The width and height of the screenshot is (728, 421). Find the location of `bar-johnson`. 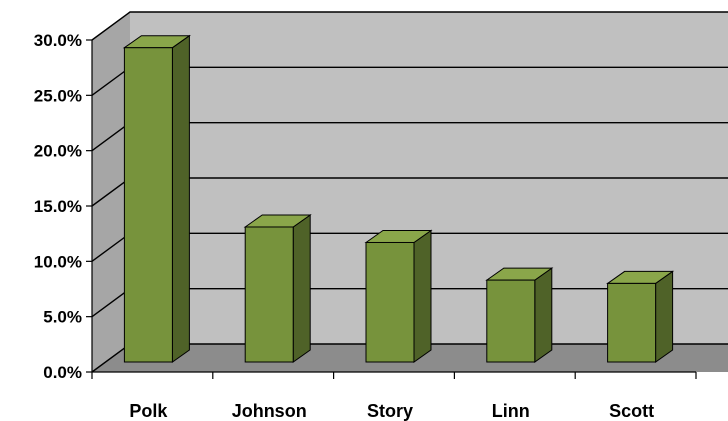

bar-johnson is located at coordinates (277, 288).